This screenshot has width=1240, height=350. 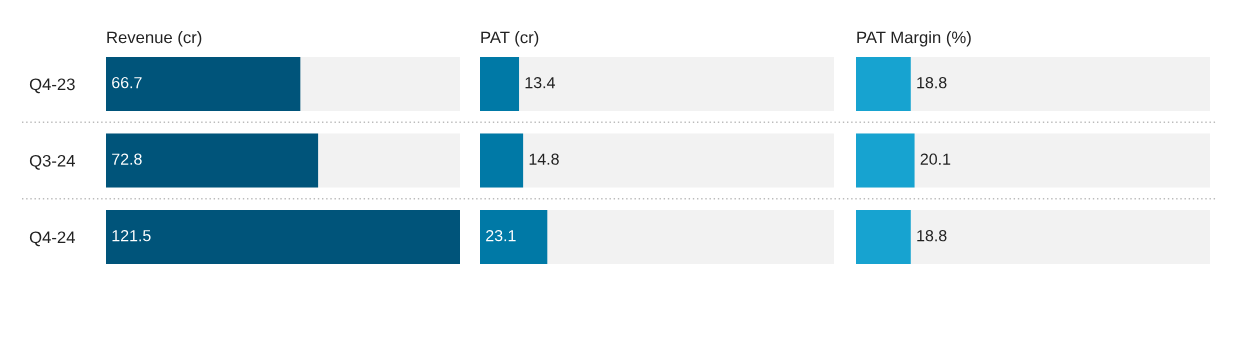 What do you see at coordinates (935, 159) in the screenshot?
I see `data-label: 20.1` at bounding box center [935, 159].